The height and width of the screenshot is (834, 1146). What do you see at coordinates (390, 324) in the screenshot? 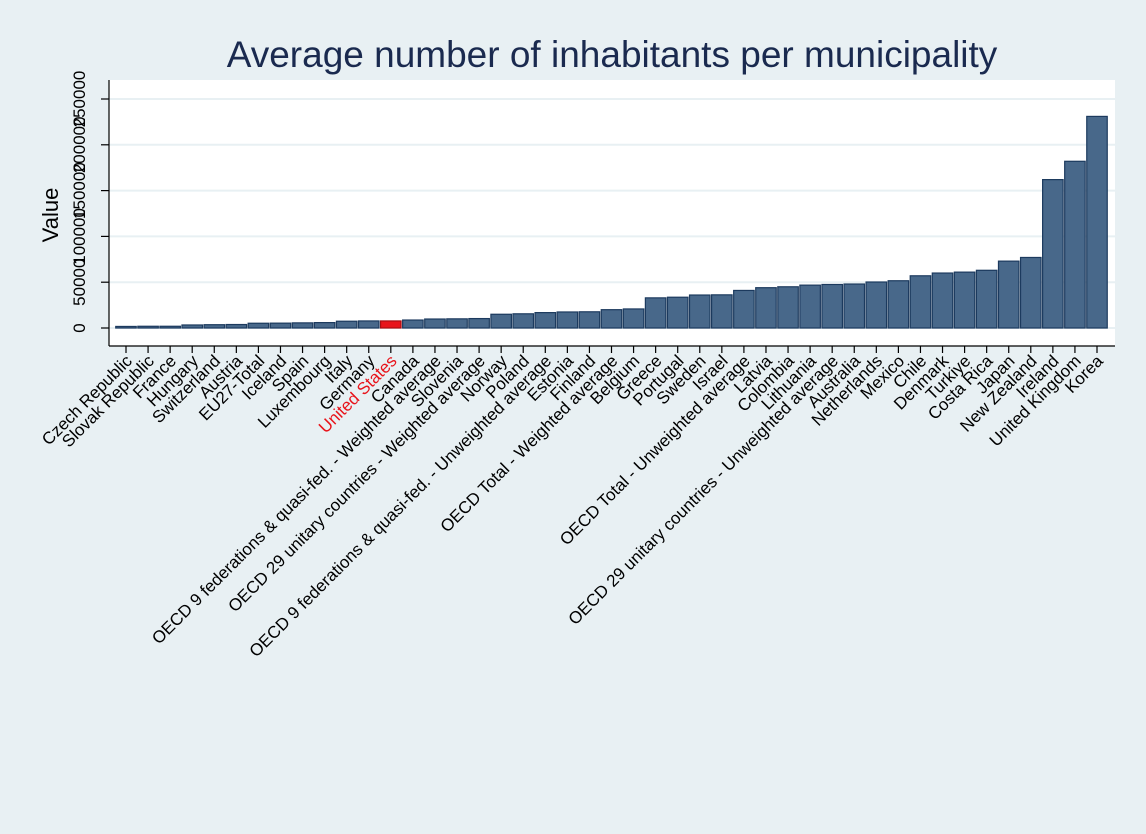
I see `bar-united-states` at bounding box center [390, 324].